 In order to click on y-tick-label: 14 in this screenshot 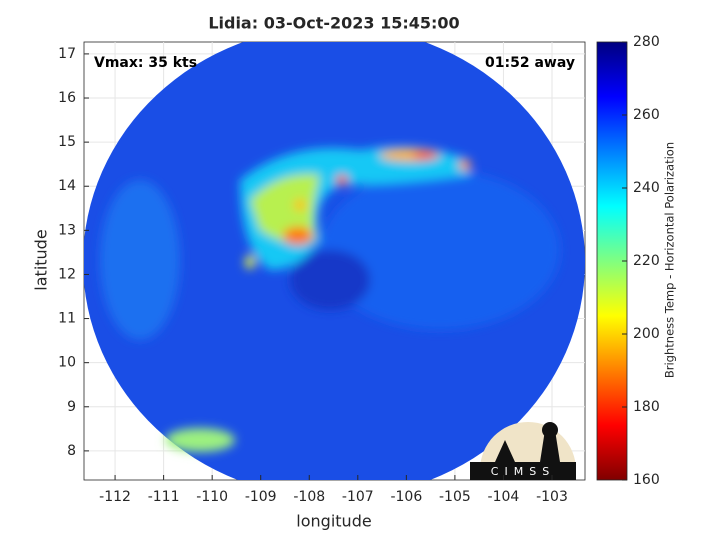, I will do `click(67, 186)`.